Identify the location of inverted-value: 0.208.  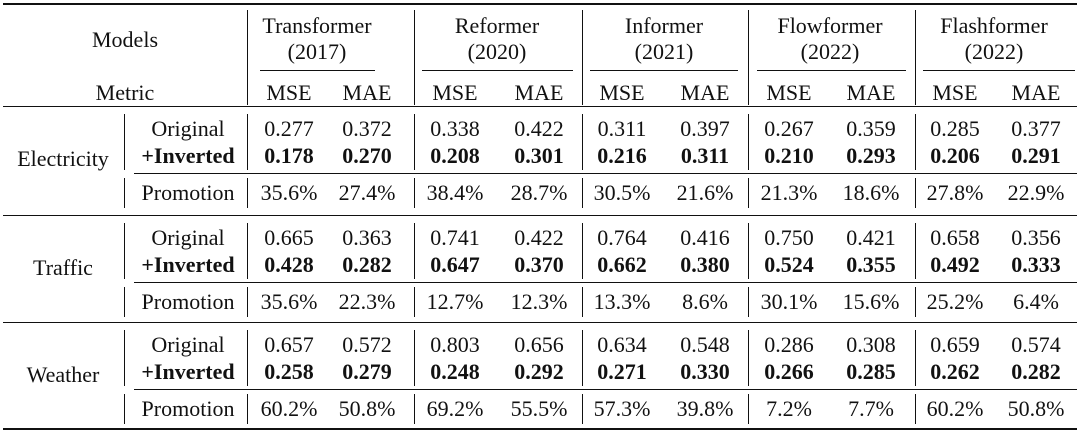
(455, 155).